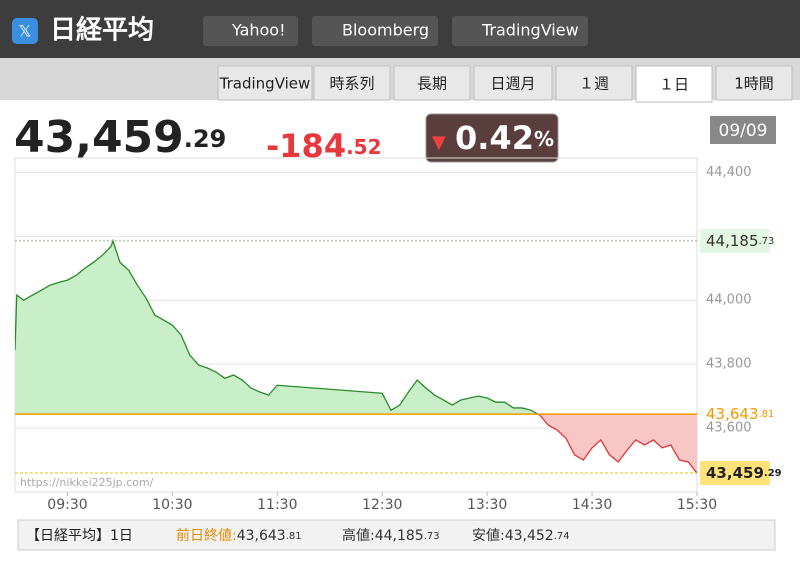 The width and height of the screenshot is (800, 566). Describe the element at coordinates (67, 505) in the screenshot. I see `x-tick-label: 09:30` at that location.